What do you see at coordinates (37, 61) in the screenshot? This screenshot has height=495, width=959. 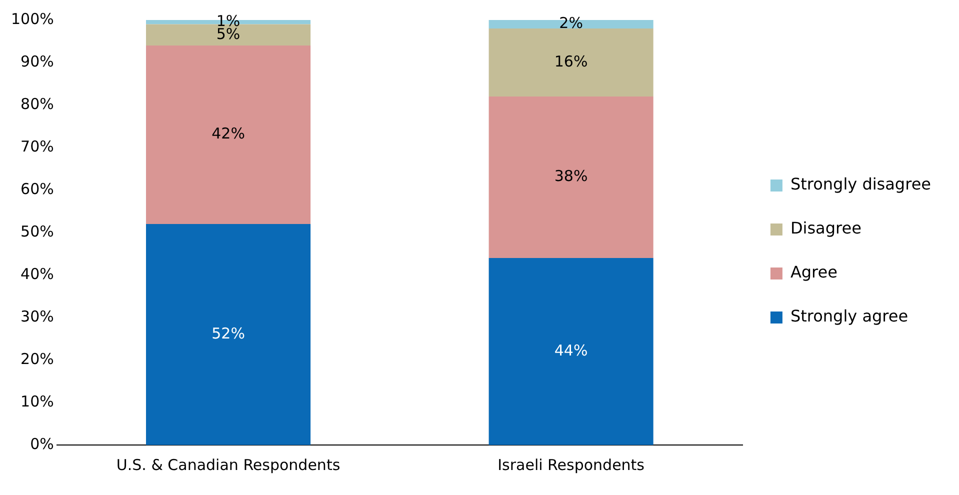 I see `y-tick-label: 90%` at bounding box center [37, 61].